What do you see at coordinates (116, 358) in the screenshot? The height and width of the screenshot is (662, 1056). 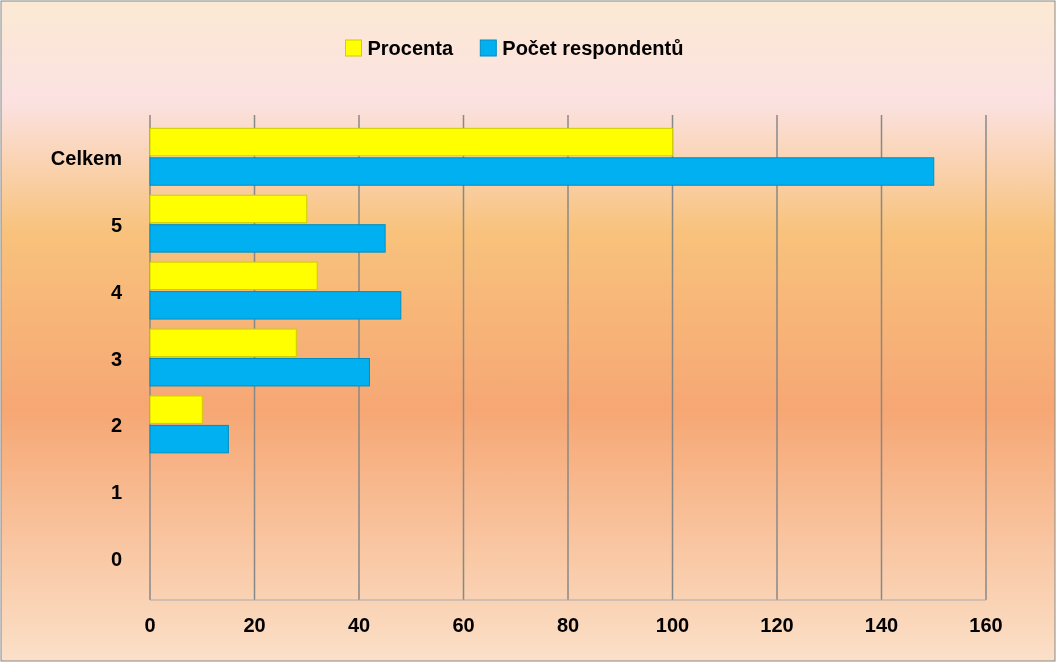 I see `y-tick-label: 3` at bounding box center [116, 358].